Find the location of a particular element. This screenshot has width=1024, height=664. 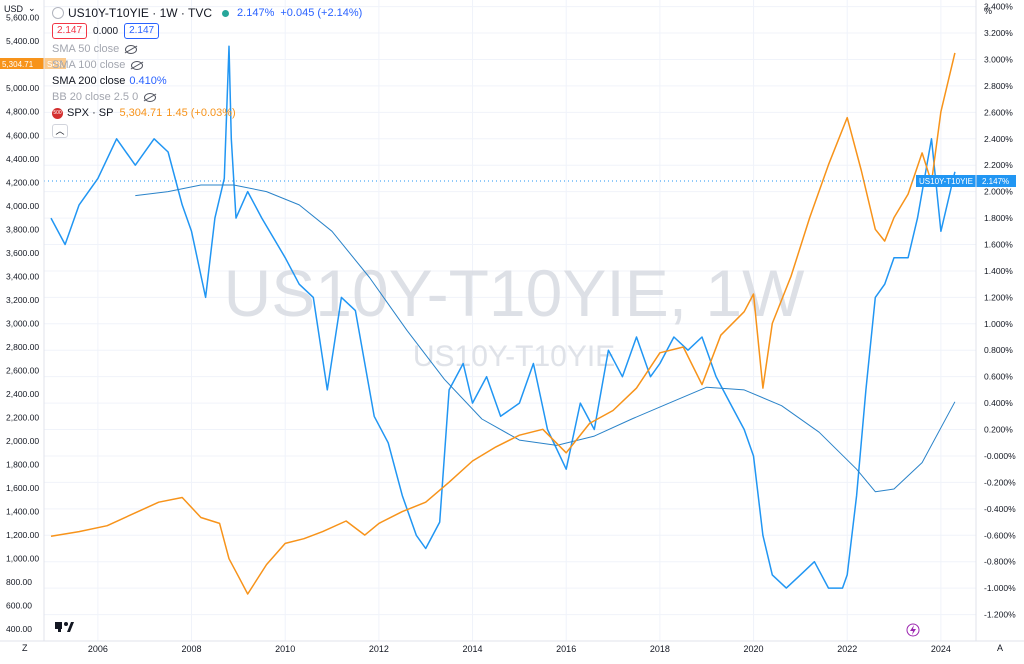

right-tick-label: -0.600% is located at coordinates (1000, 535).